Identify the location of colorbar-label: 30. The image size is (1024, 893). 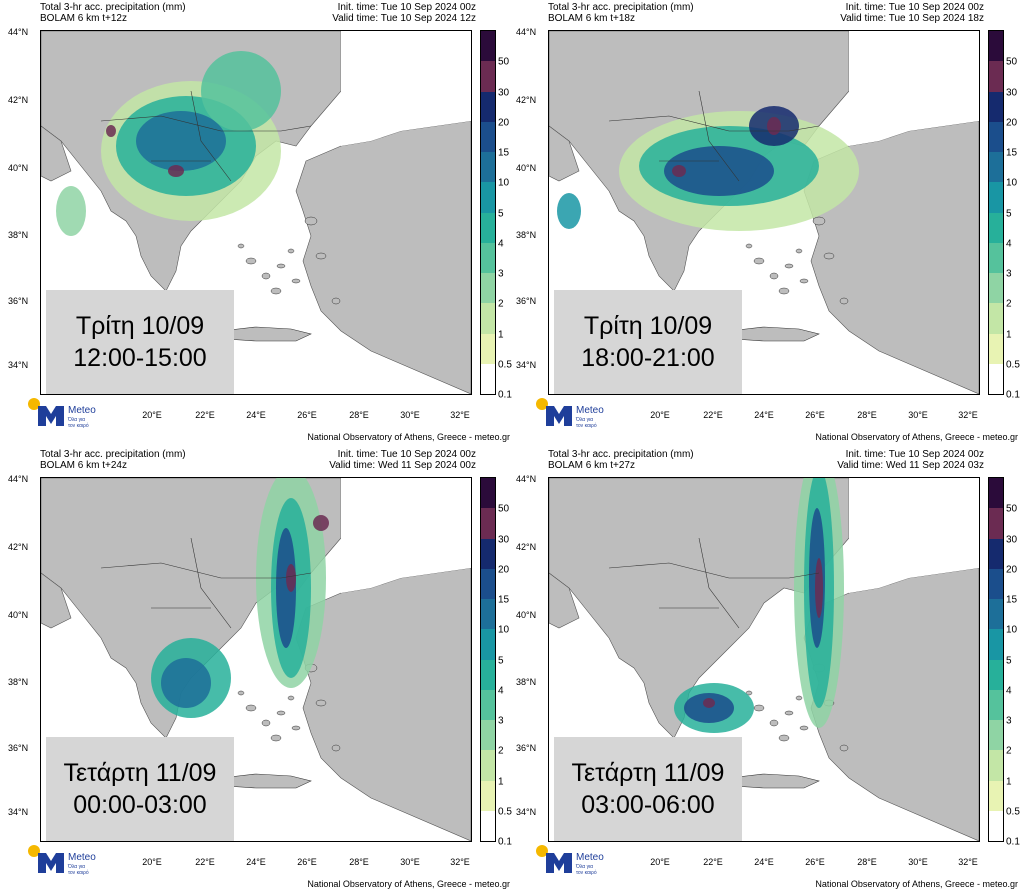
(504, 92).